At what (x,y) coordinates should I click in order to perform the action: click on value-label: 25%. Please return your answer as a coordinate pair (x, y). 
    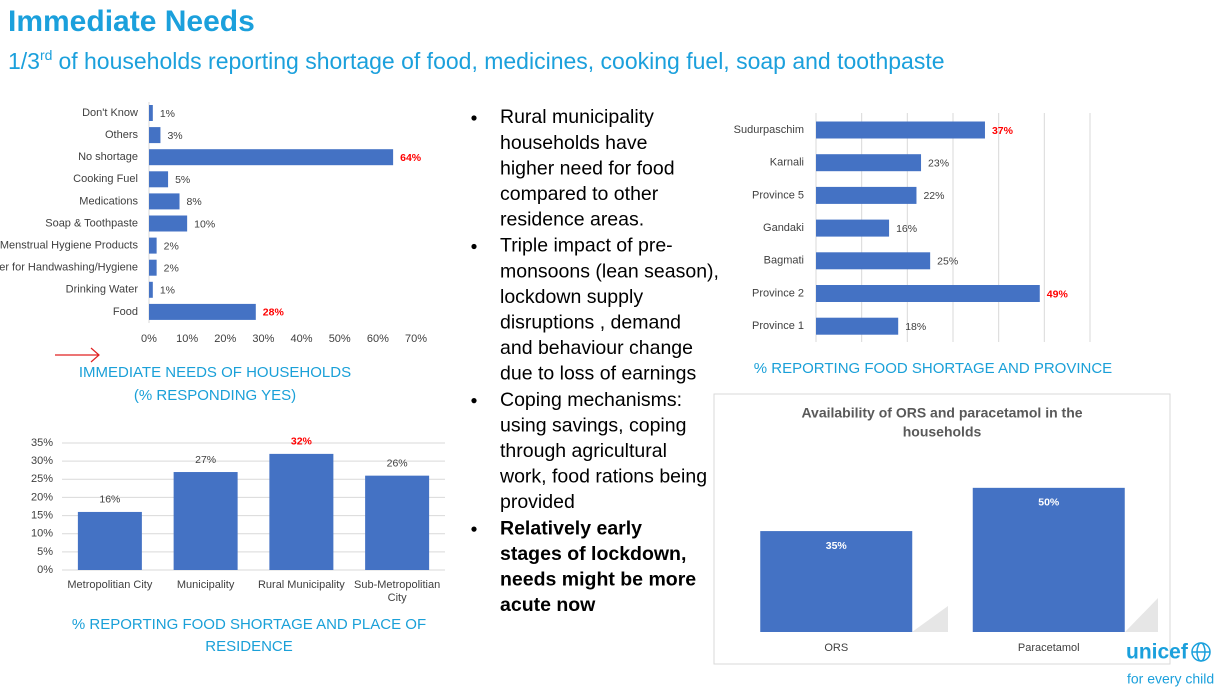
    Looking at the image, I should click on (947, 262).